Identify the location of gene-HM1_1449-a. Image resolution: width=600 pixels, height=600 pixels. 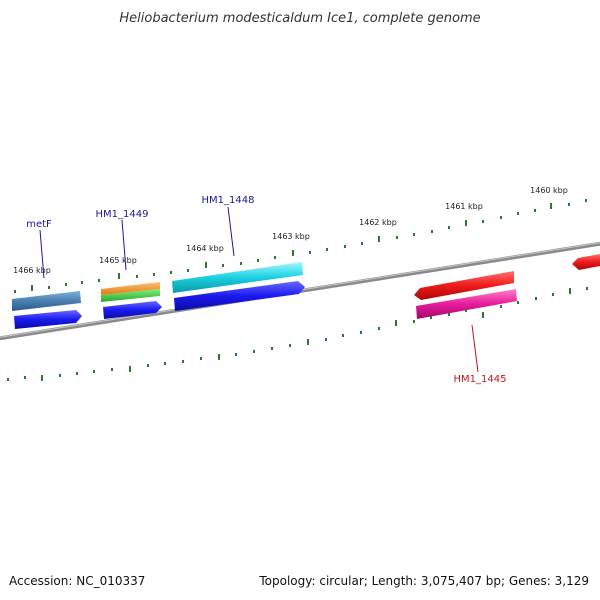
(130, 288).